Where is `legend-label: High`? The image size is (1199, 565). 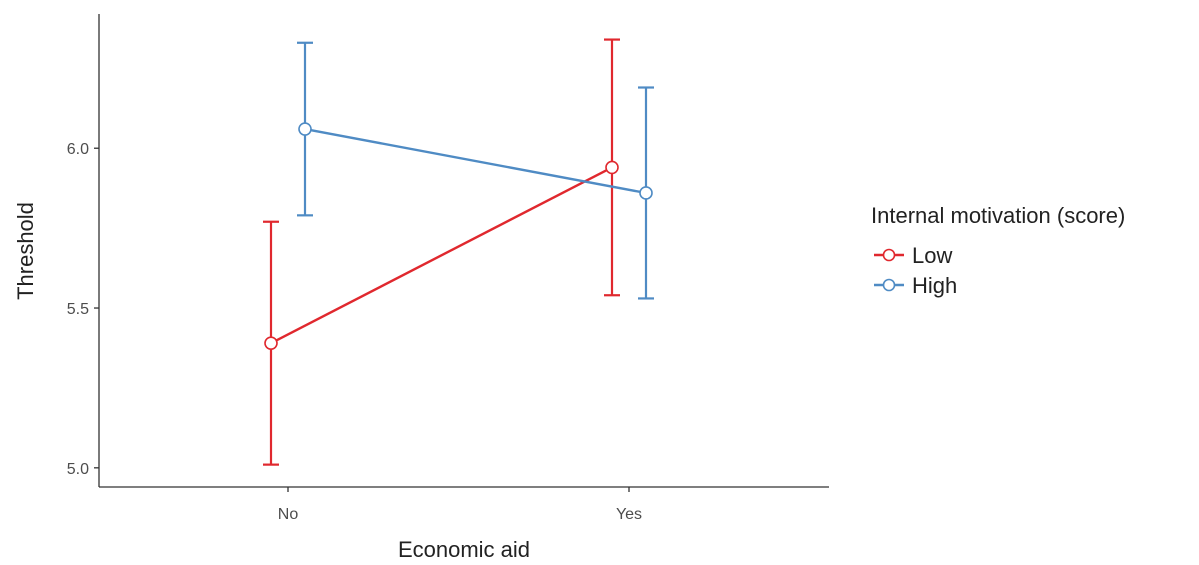
legend-label: High is located at coordinates (934, 285).